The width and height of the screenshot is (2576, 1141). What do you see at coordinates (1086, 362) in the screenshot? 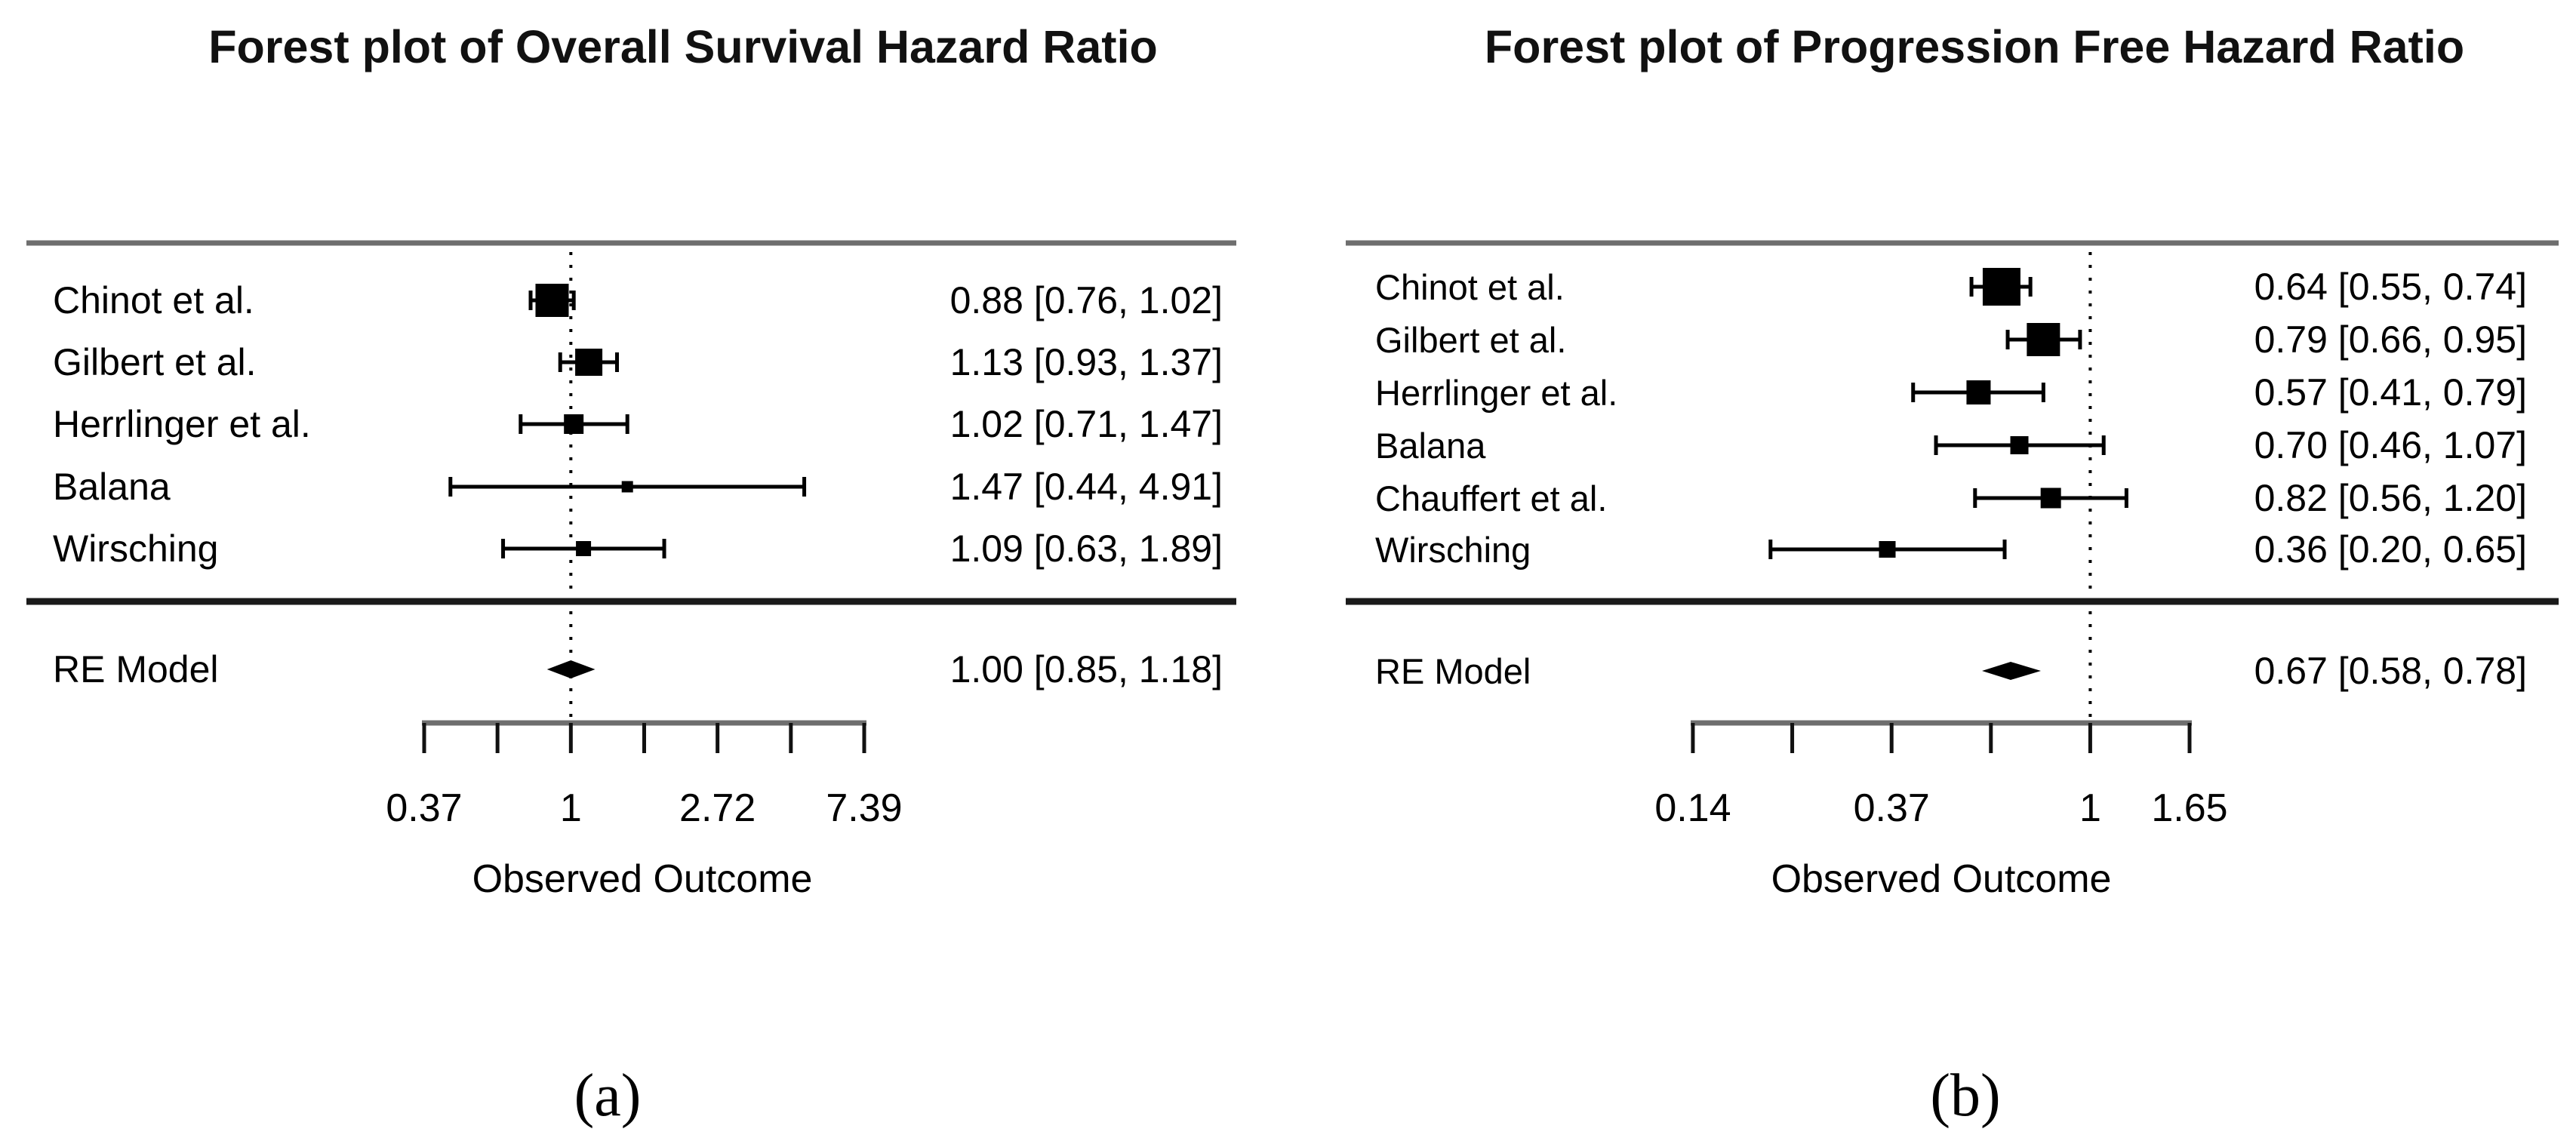
I see `estimate-annotation: 1.13 [0.93, 1.37]` at bounding box center [1086, 362].